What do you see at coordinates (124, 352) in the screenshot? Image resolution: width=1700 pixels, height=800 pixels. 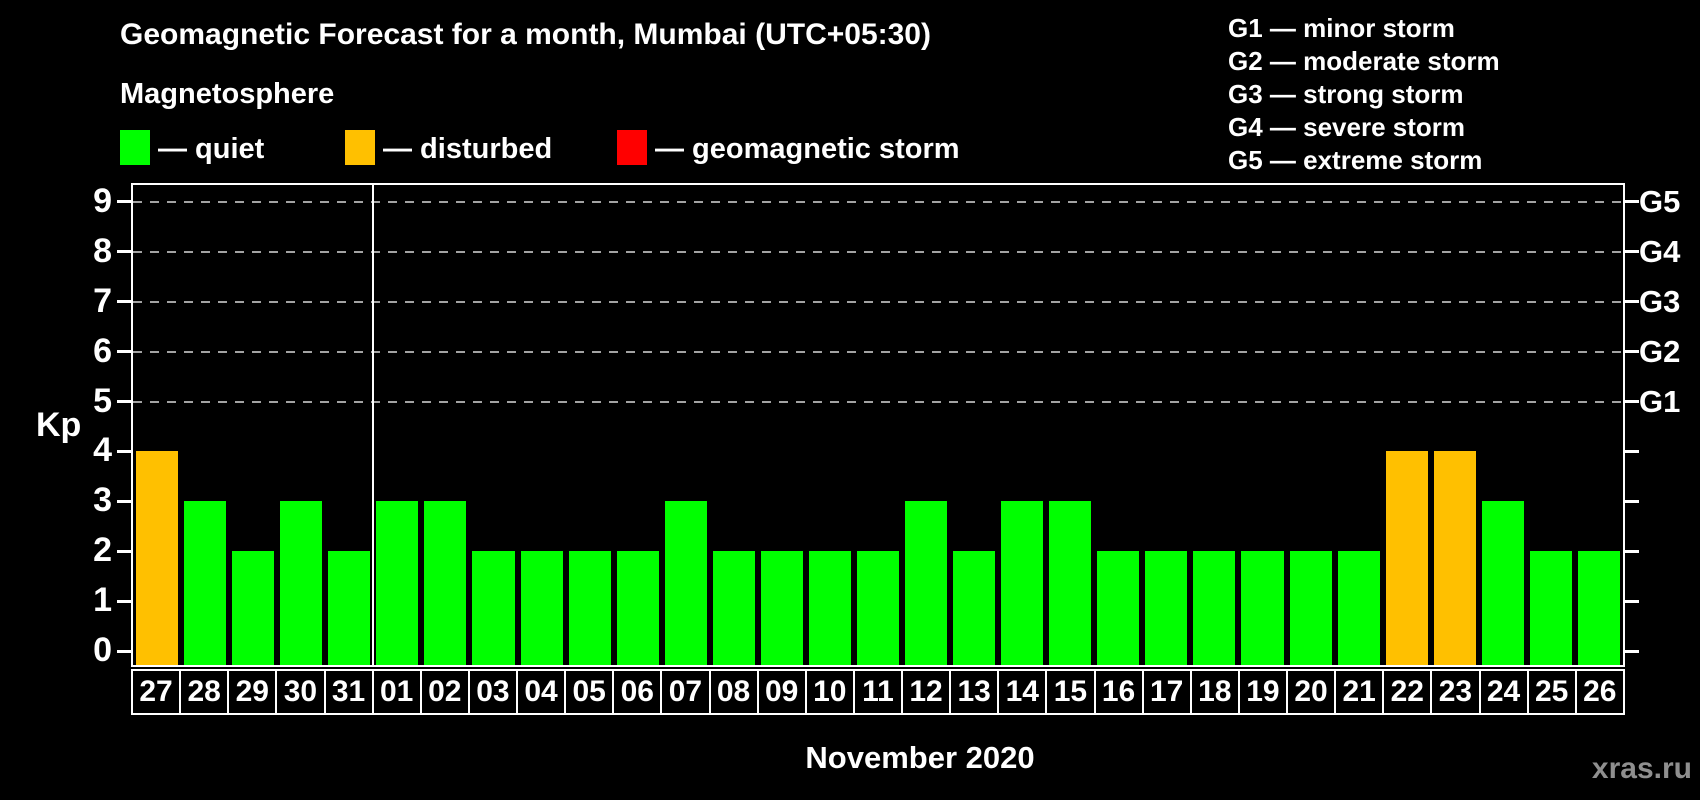 I see `left-tick-kp6` at bounding box center [124, 352].